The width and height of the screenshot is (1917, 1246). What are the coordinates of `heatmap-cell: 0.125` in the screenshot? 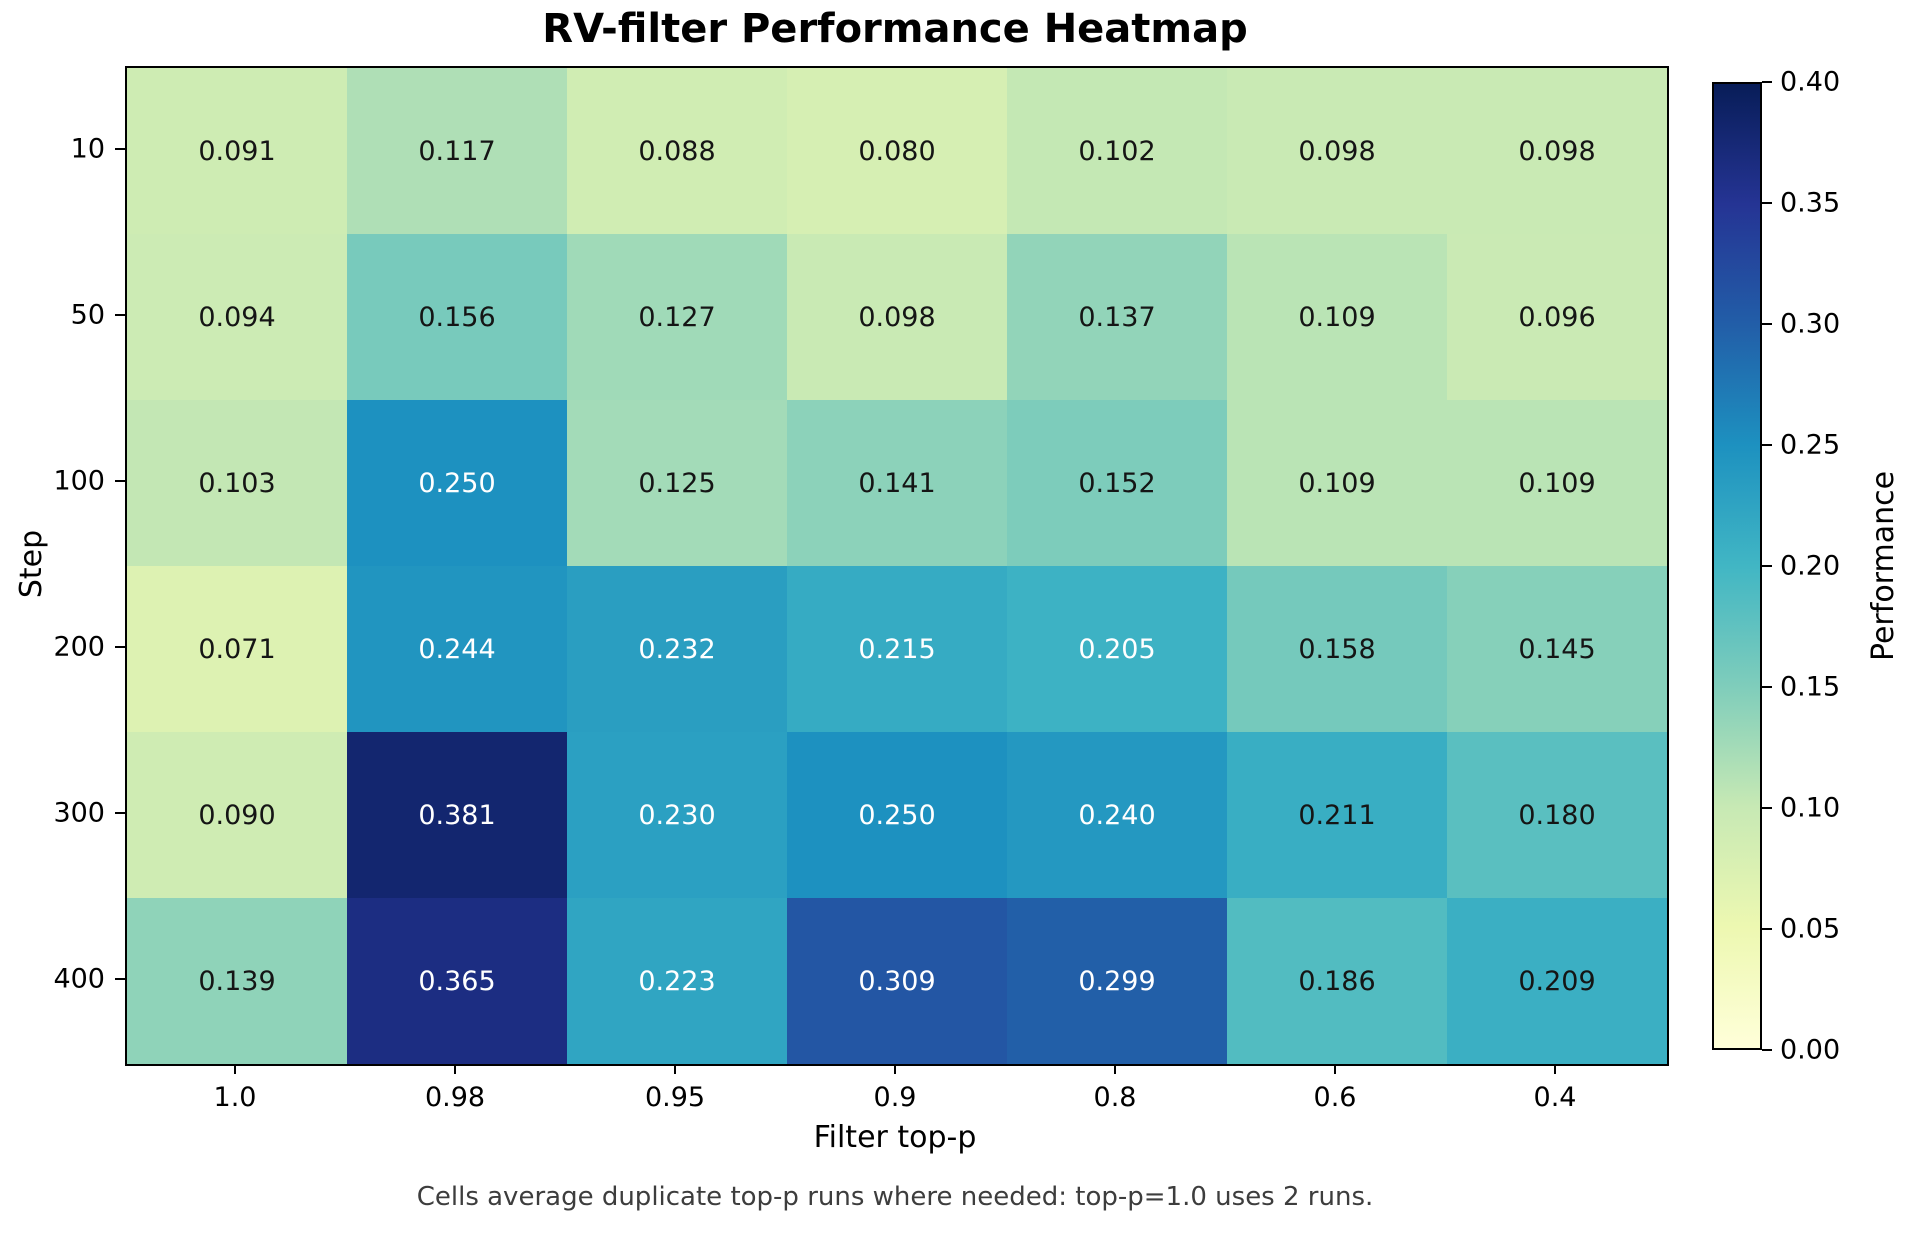 It's located at (677, 483).